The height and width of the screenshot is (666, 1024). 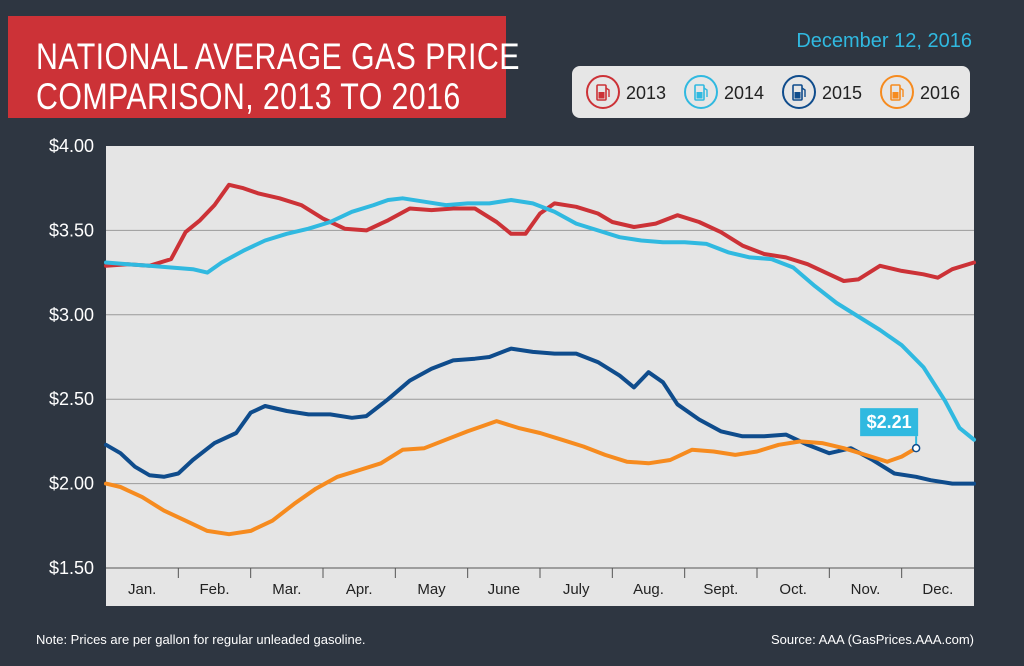 I want to click on y-tick-label: $4.00, so click(x=71, y=146).